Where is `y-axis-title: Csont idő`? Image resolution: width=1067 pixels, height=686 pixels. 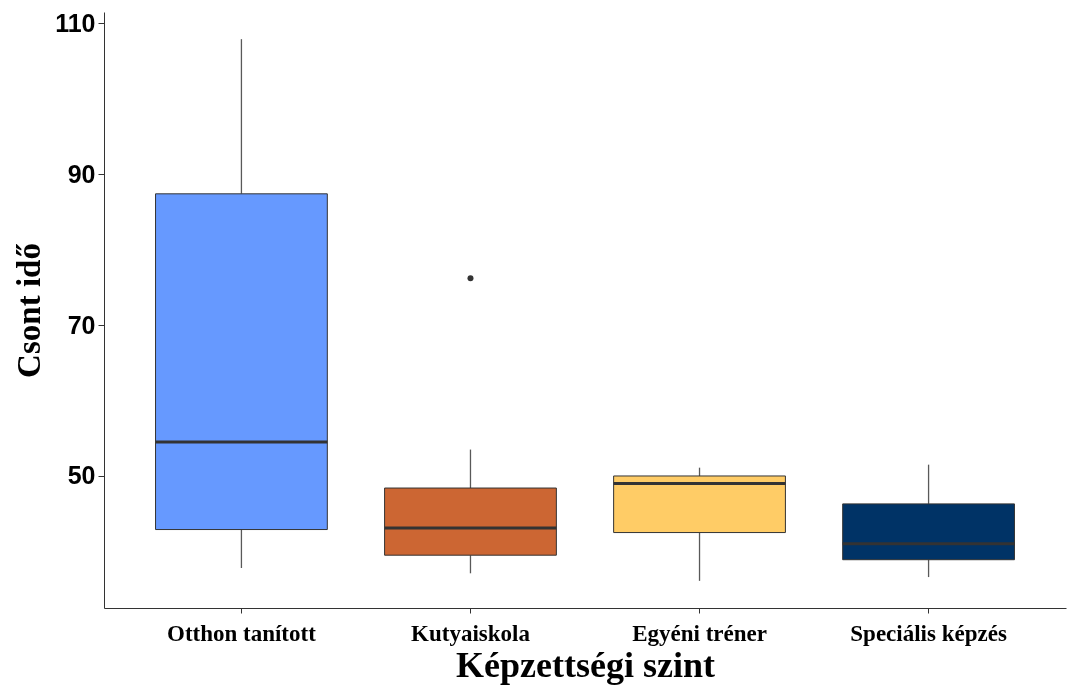 y-axis-title: Csont idő is located at coordinates (29, 310).